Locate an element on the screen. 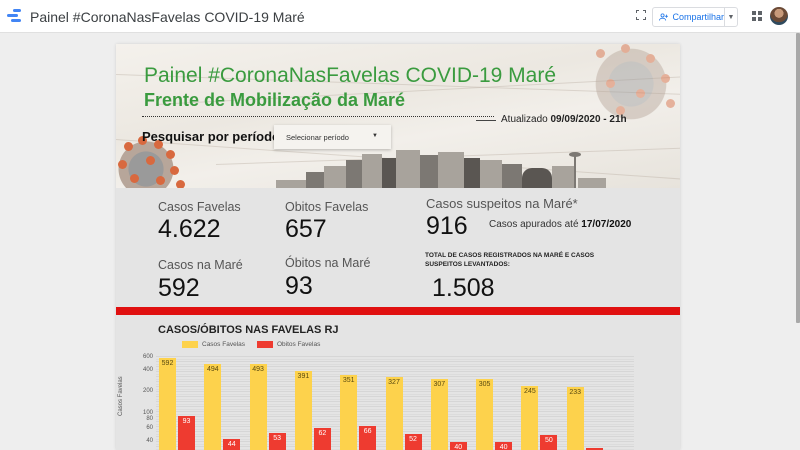 This screenshot has width=800, height=450. bar-value-label: 391 is located at coordinates (303, 377).